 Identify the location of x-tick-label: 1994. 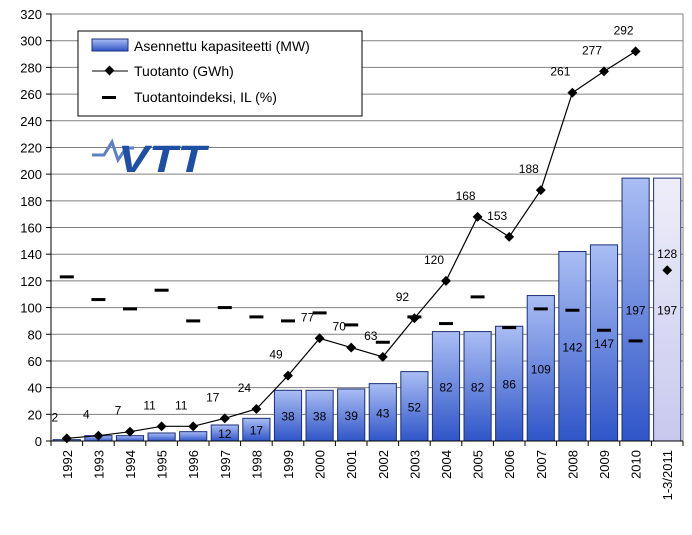
(130, 464).